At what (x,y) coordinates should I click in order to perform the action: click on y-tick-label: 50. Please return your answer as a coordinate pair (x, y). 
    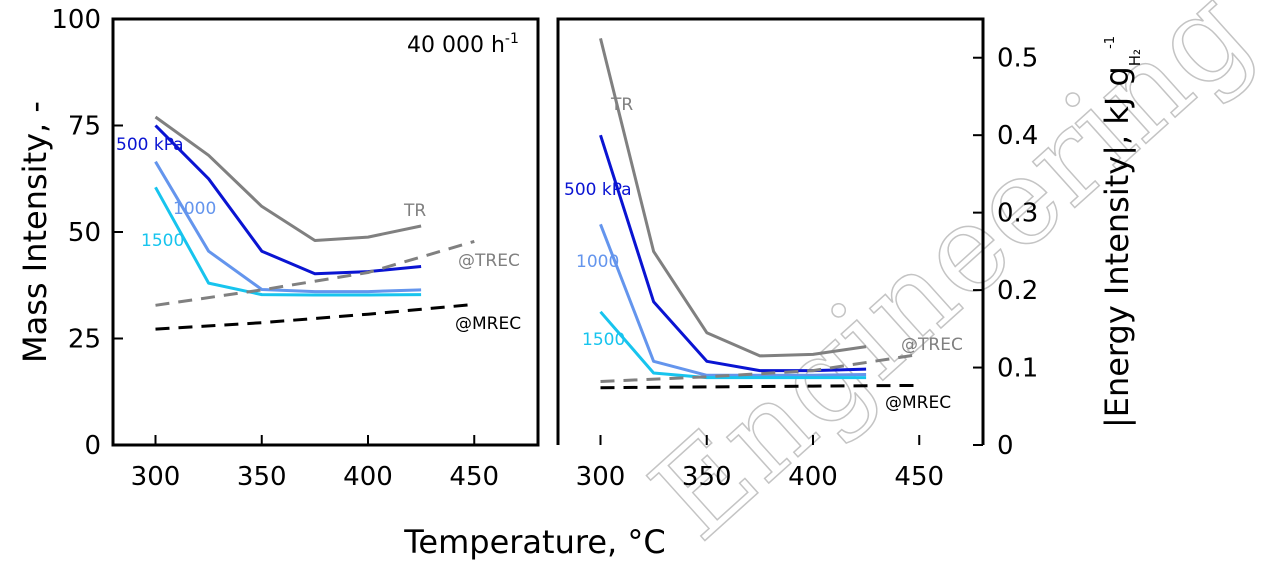
    Looking at the image, I should click on (84, 233).